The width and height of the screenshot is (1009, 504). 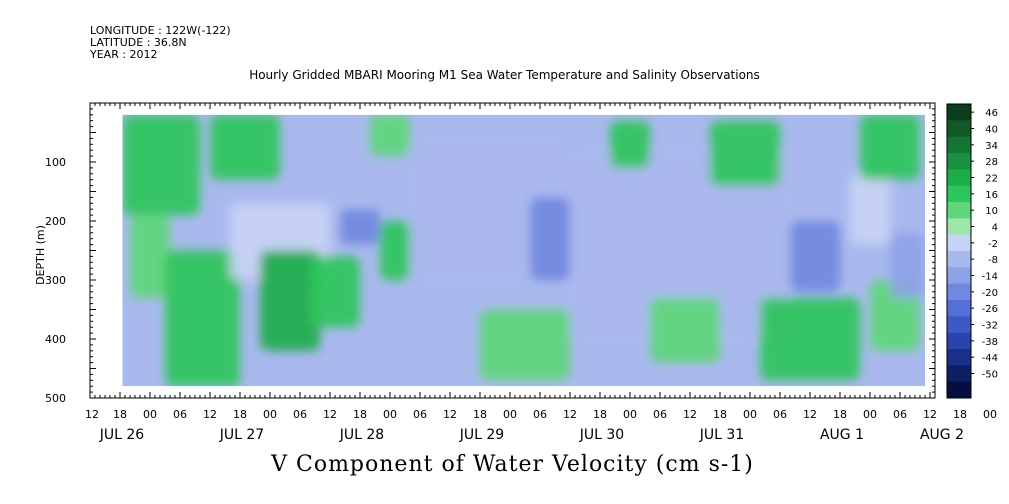 I want to click on colorbar-label: -26, so click(x=990, y=309).